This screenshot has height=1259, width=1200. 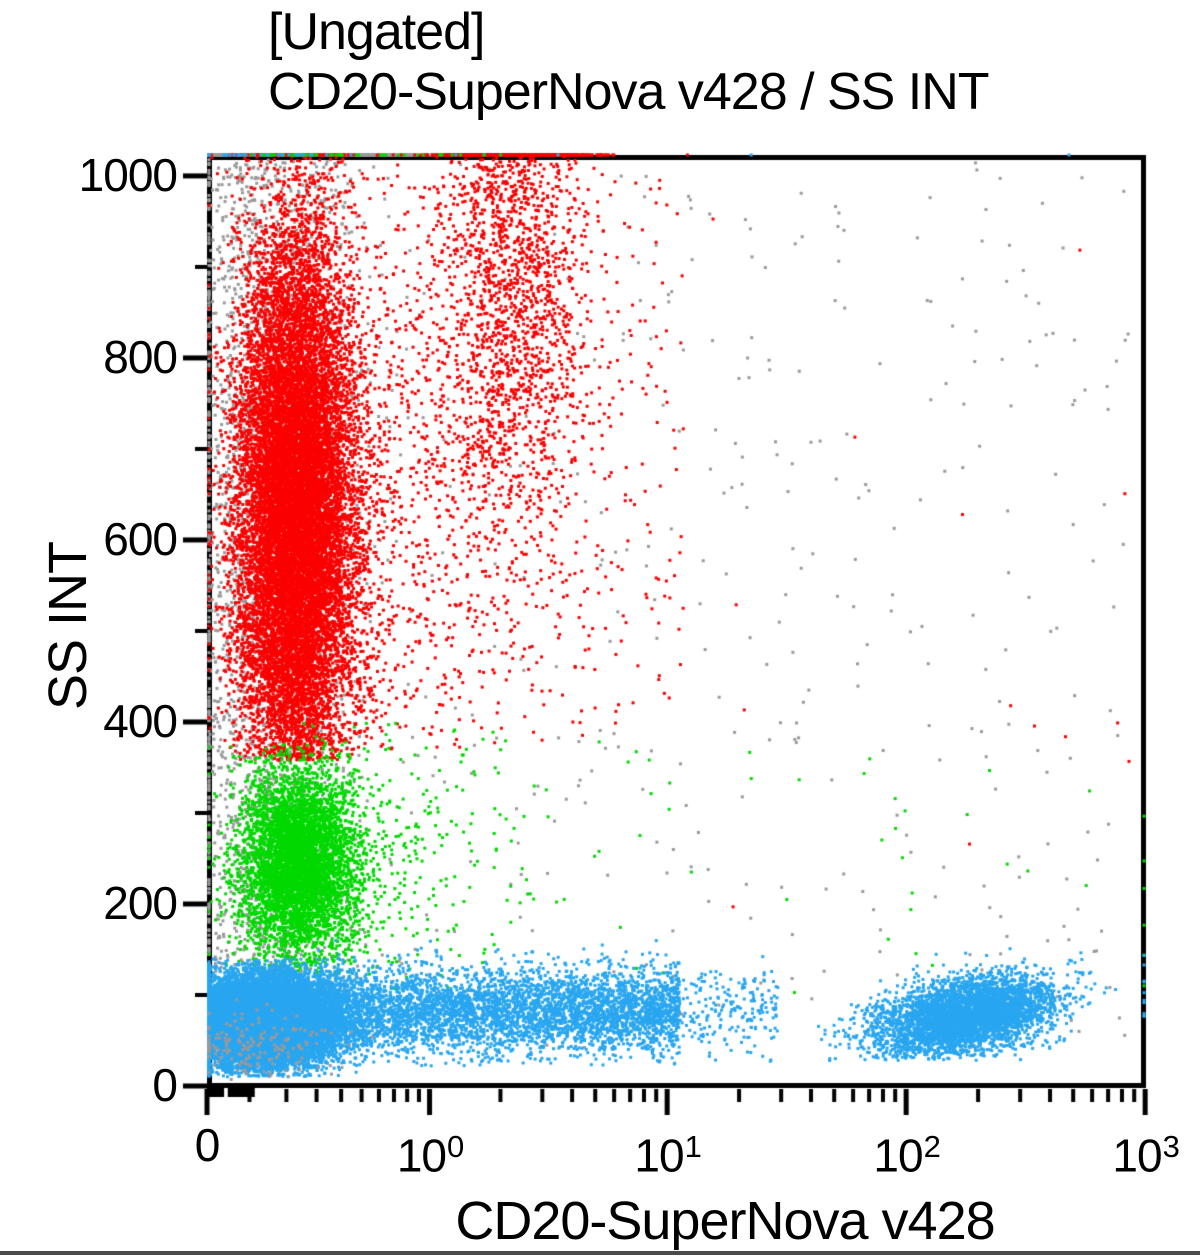 What do you see at coordinates (725, 1221) in the screenshot?
I see `x-axis-title: CD20-SuperNova v428` at bounding box center [725, 1221].